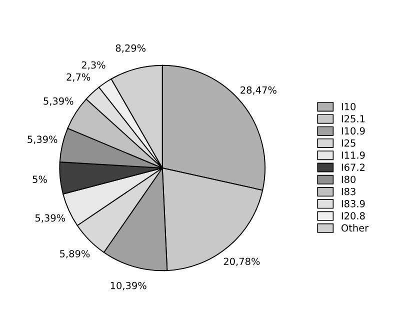 This screenshot has height=336, width=396. Describe the element at coordinates (353, 204) in the screenshot. I see `legend-label: I83.9` at that location.